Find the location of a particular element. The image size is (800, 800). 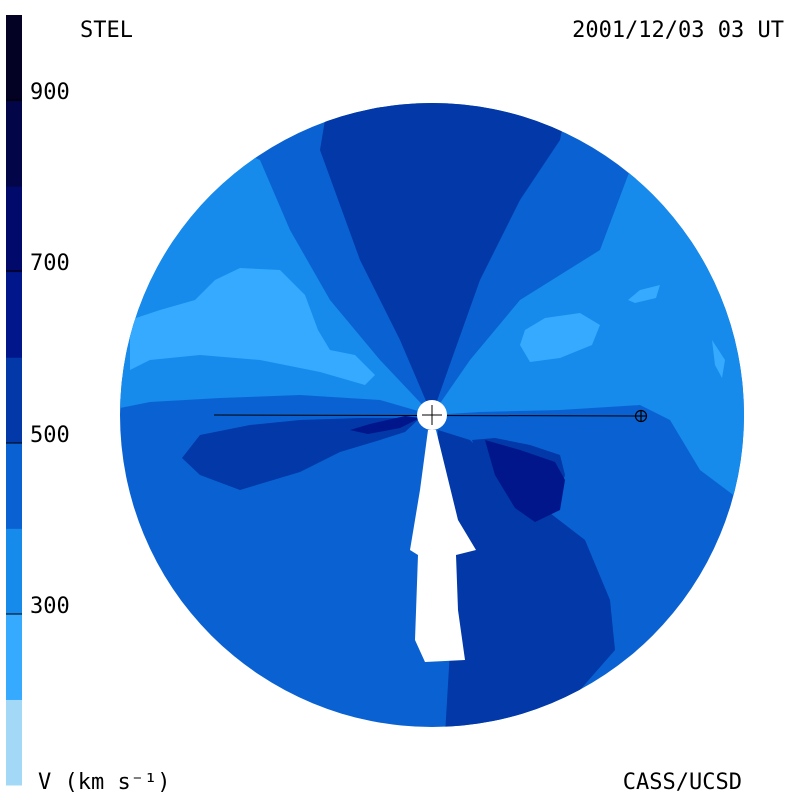

region-right-pocket-a is located at coordinates (560, 337).